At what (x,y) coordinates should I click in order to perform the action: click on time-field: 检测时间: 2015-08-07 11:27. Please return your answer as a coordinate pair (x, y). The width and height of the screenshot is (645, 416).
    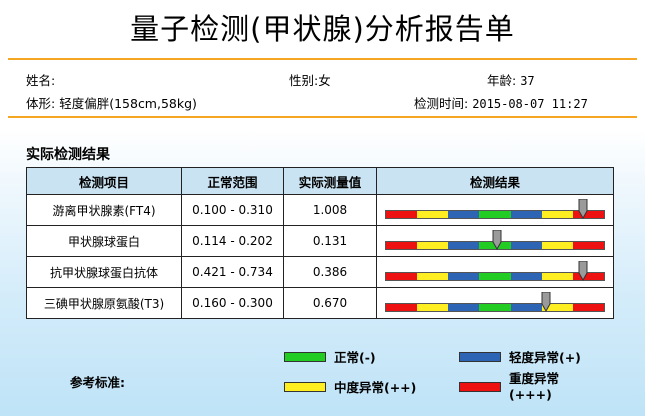
    Looking at the image, I should click on (501, 102).